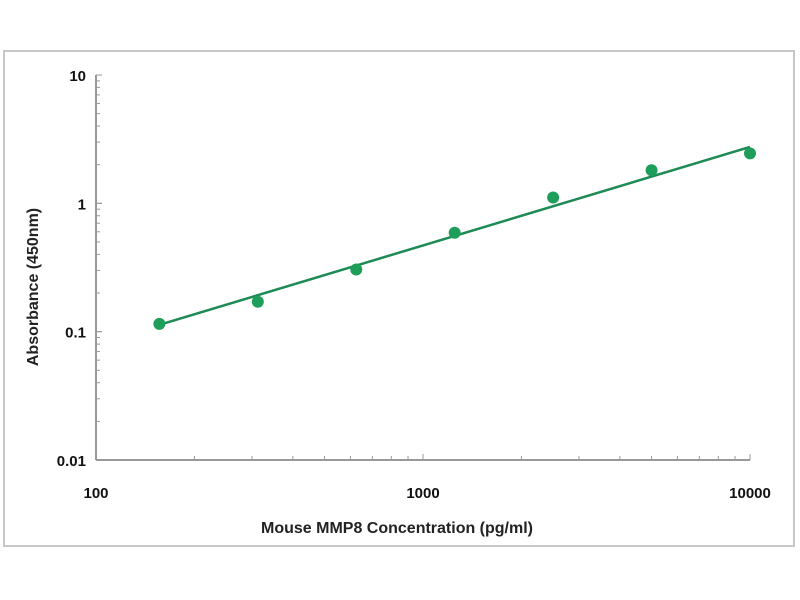 The height and width of the screenshot is (600, 800). I want to click on y-tick-label: 10, so click(77, 76).